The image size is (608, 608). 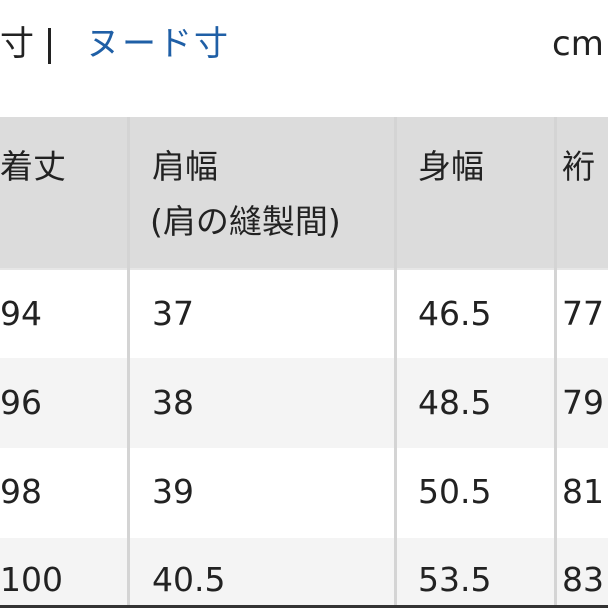 What do you see at coordinates (31, 579) in the screenshot?
I see `cell-length: 100` at bounding box center [31, 579].